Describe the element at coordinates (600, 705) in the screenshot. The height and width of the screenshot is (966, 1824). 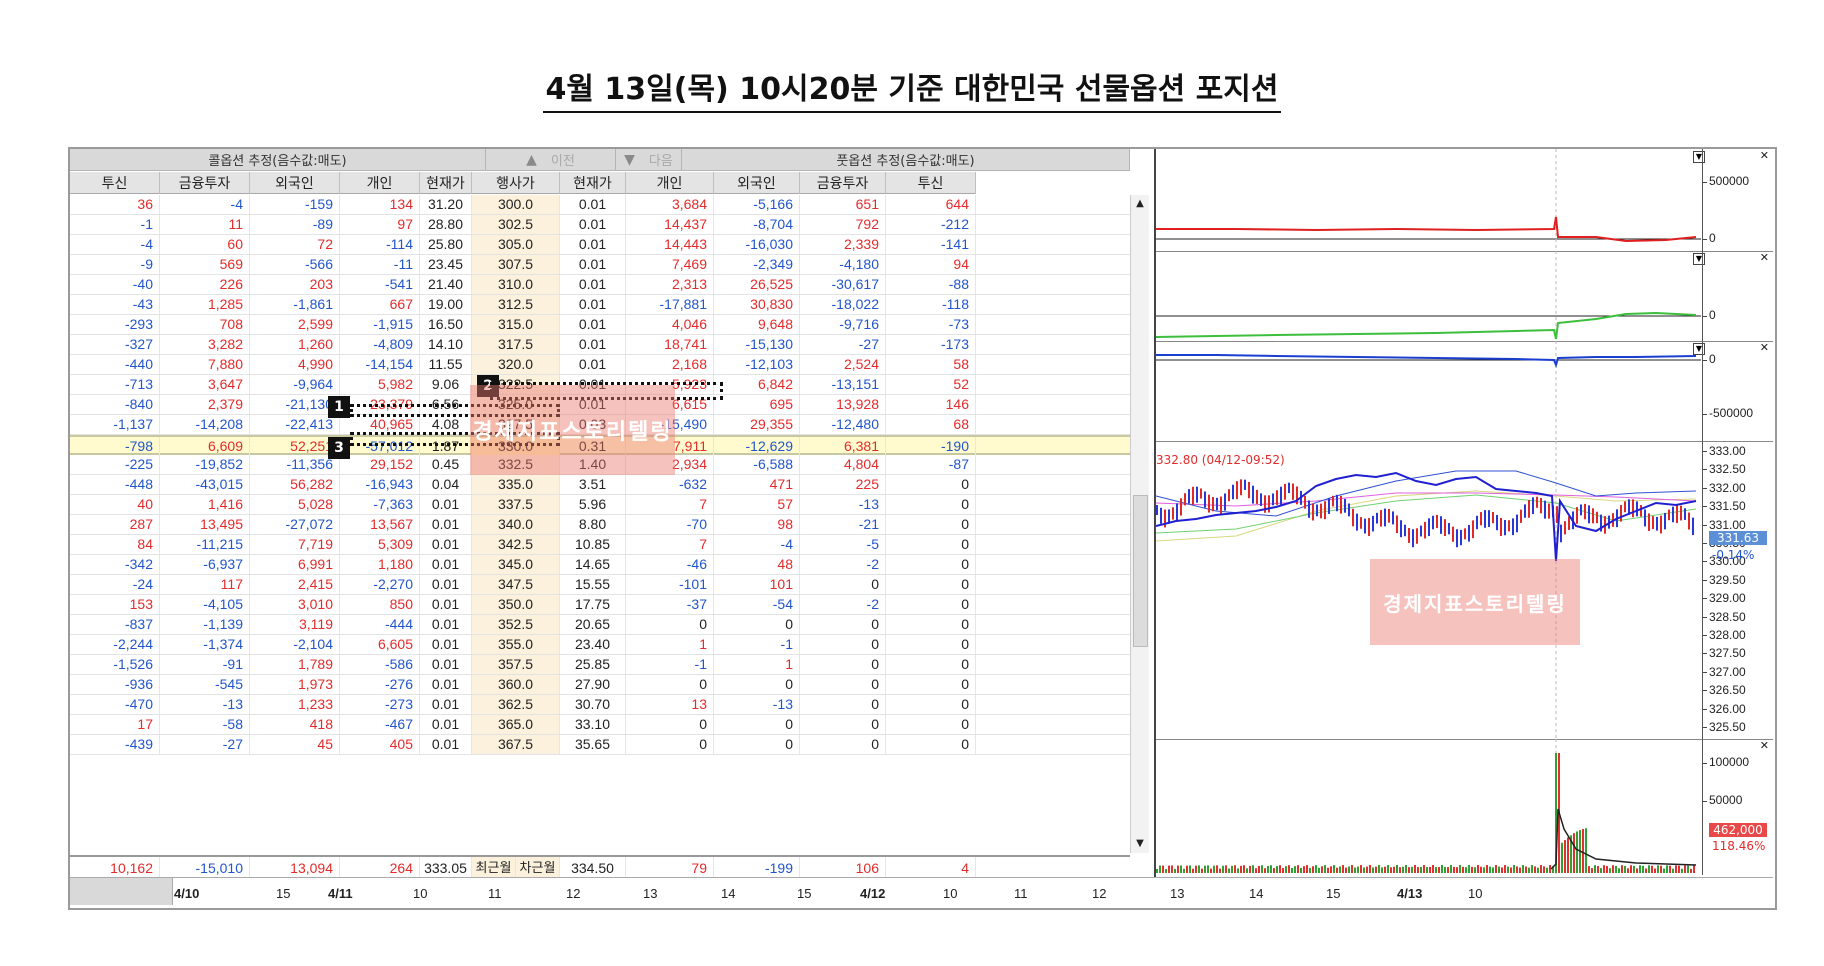
I see `table-row: -470 -13 1,233 -273 0.01 362.5 30.70 13 -13 0 0` at that location.